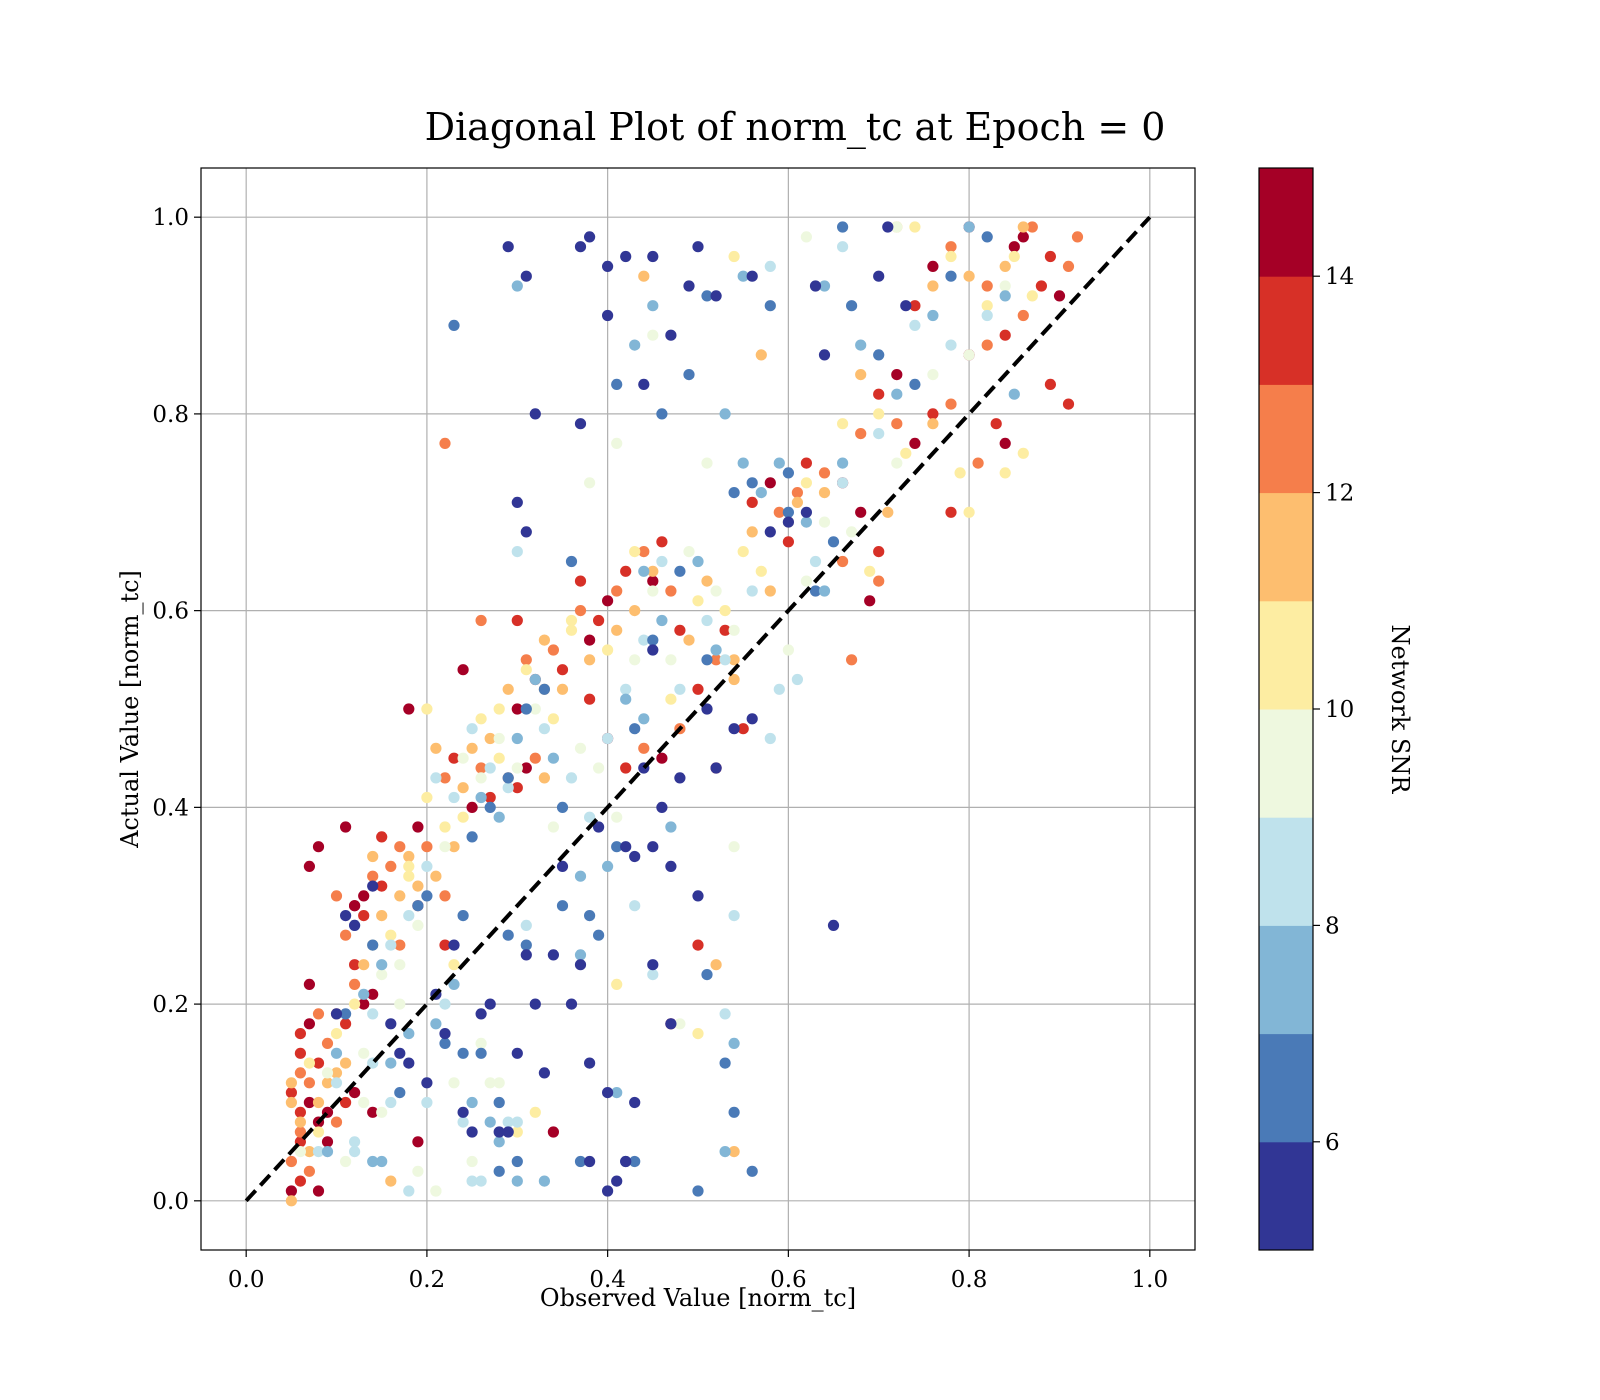 This screenshot has width=1600, height=1400. What do you see at coordinates (130, 709) in the screenshot?
I see `y-axis-label: Actual Value [norm_tc]` at bounding box center [130, 709].